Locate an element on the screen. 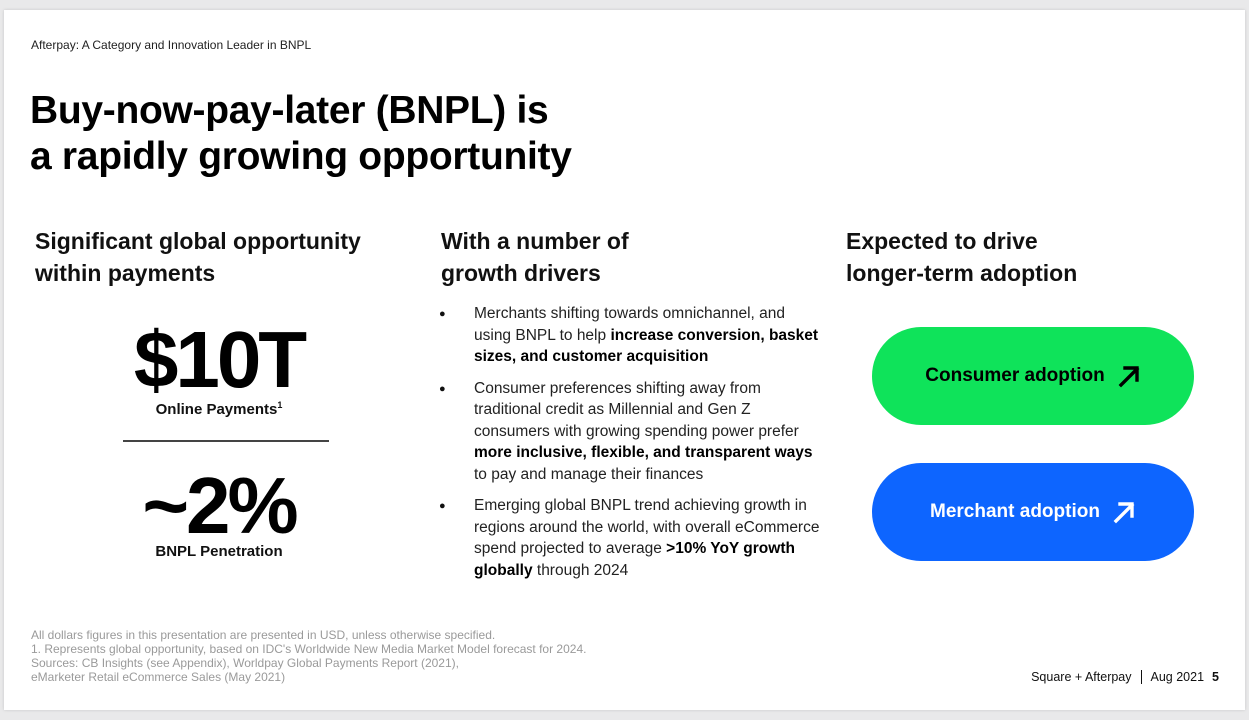  stat-bnpl-penetration-label: BNPL Penetration is located at coordinates (219, 551).